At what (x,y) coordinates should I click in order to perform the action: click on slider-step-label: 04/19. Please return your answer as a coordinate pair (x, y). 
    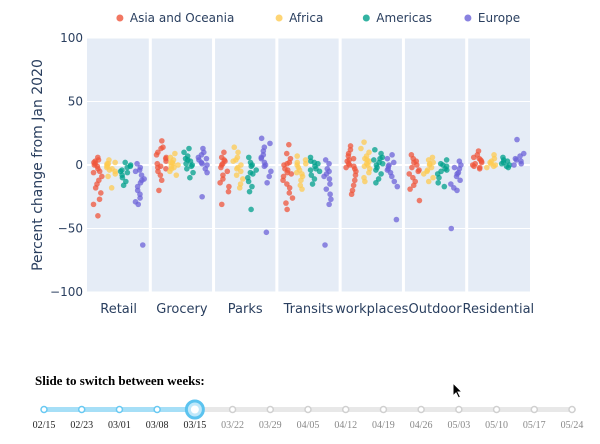
    Looking at the image, I should click on (383, 425).